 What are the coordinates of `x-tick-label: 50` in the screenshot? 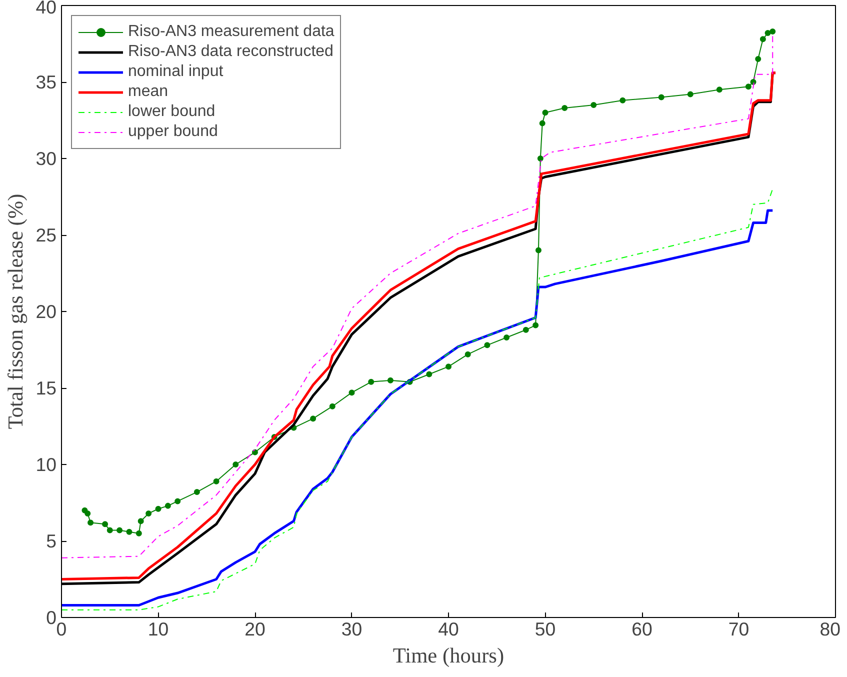 It's located at (545, 629).